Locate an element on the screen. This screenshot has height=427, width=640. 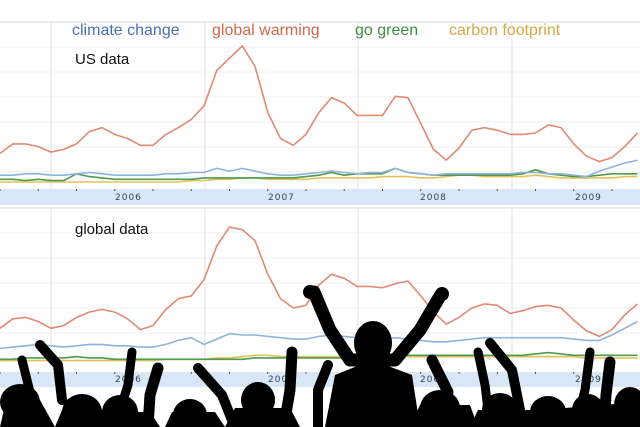
us-x-tick-label: 2006 is located at coordinates (128, 198).